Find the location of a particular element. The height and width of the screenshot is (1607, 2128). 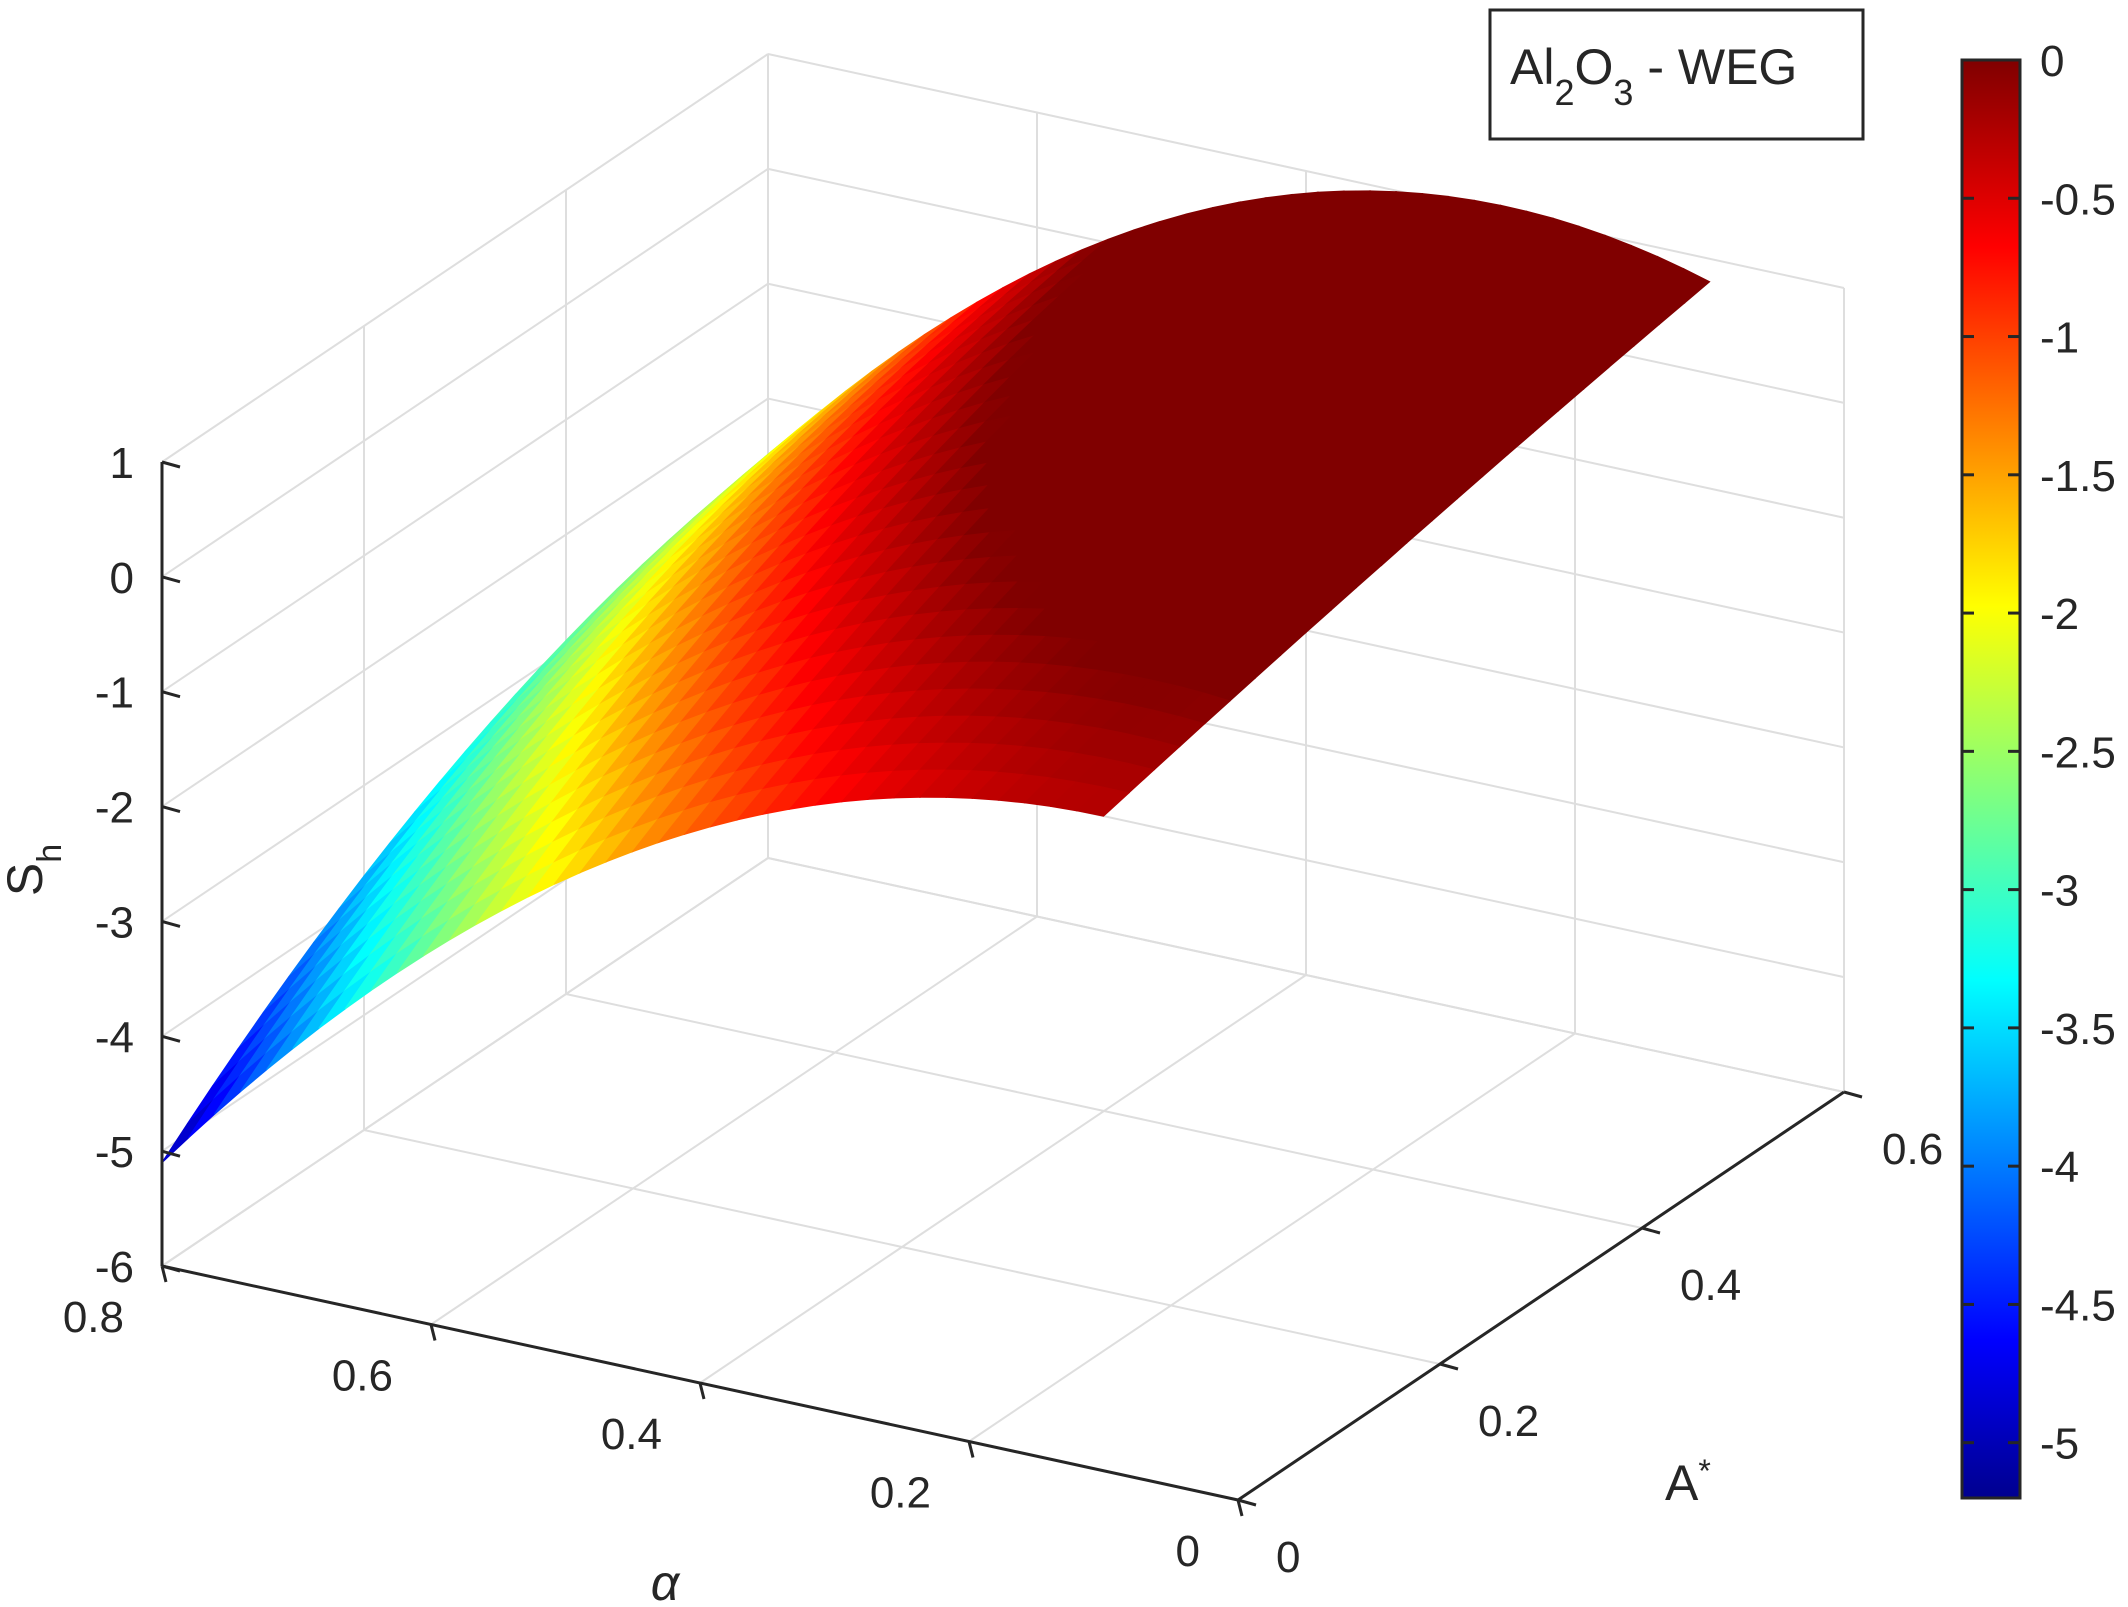

z-tick-label: -1 is located at coordinates (114, 693).